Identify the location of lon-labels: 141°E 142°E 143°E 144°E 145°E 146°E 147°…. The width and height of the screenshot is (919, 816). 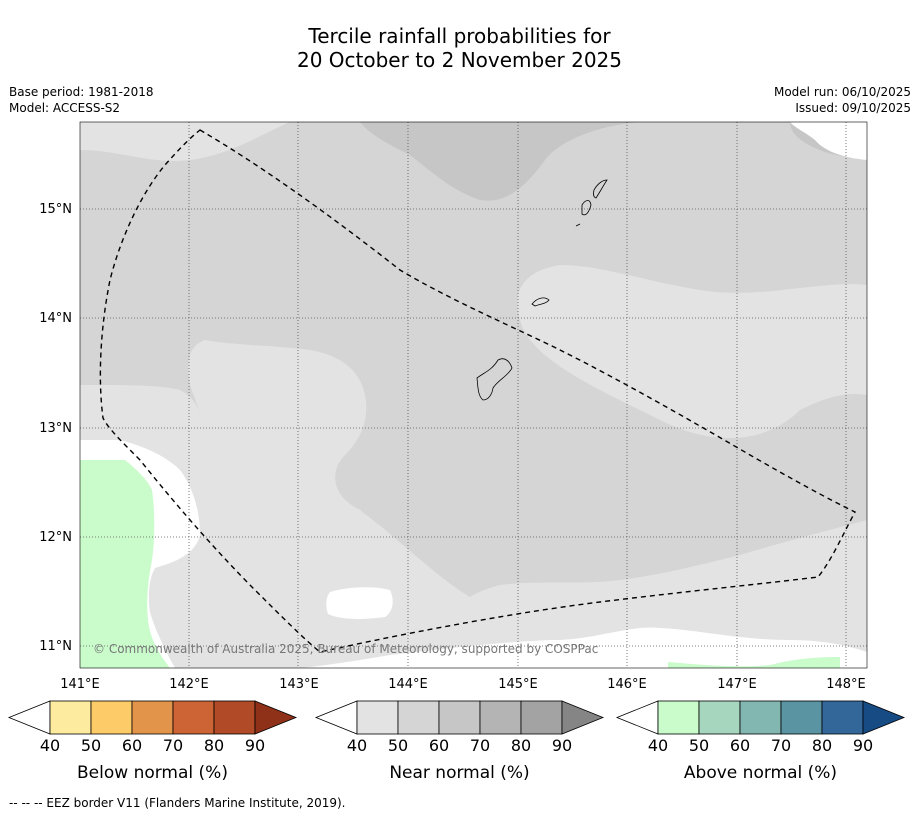
(463, 684).